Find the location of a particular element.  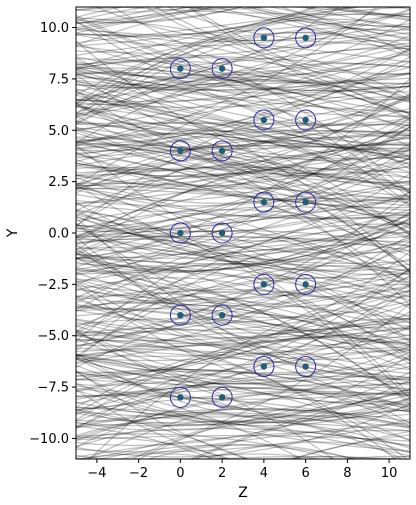

x-tick-label: −2 is located at coordinates (138, 473).